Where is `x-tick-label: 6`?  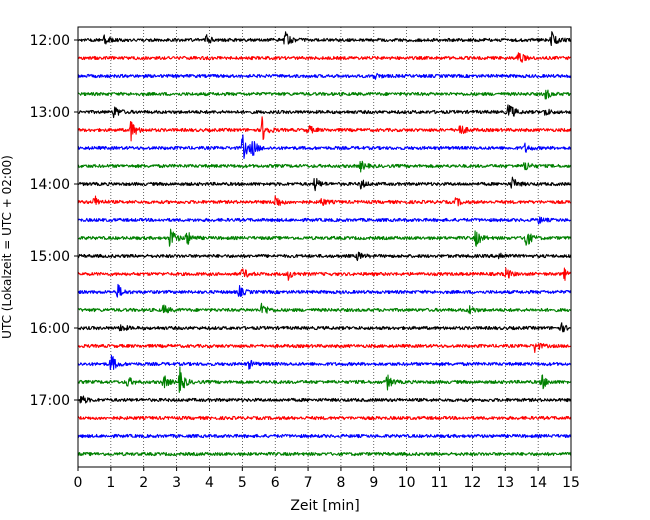 x-tick-label: 6 is located at coordinates (275, 483).